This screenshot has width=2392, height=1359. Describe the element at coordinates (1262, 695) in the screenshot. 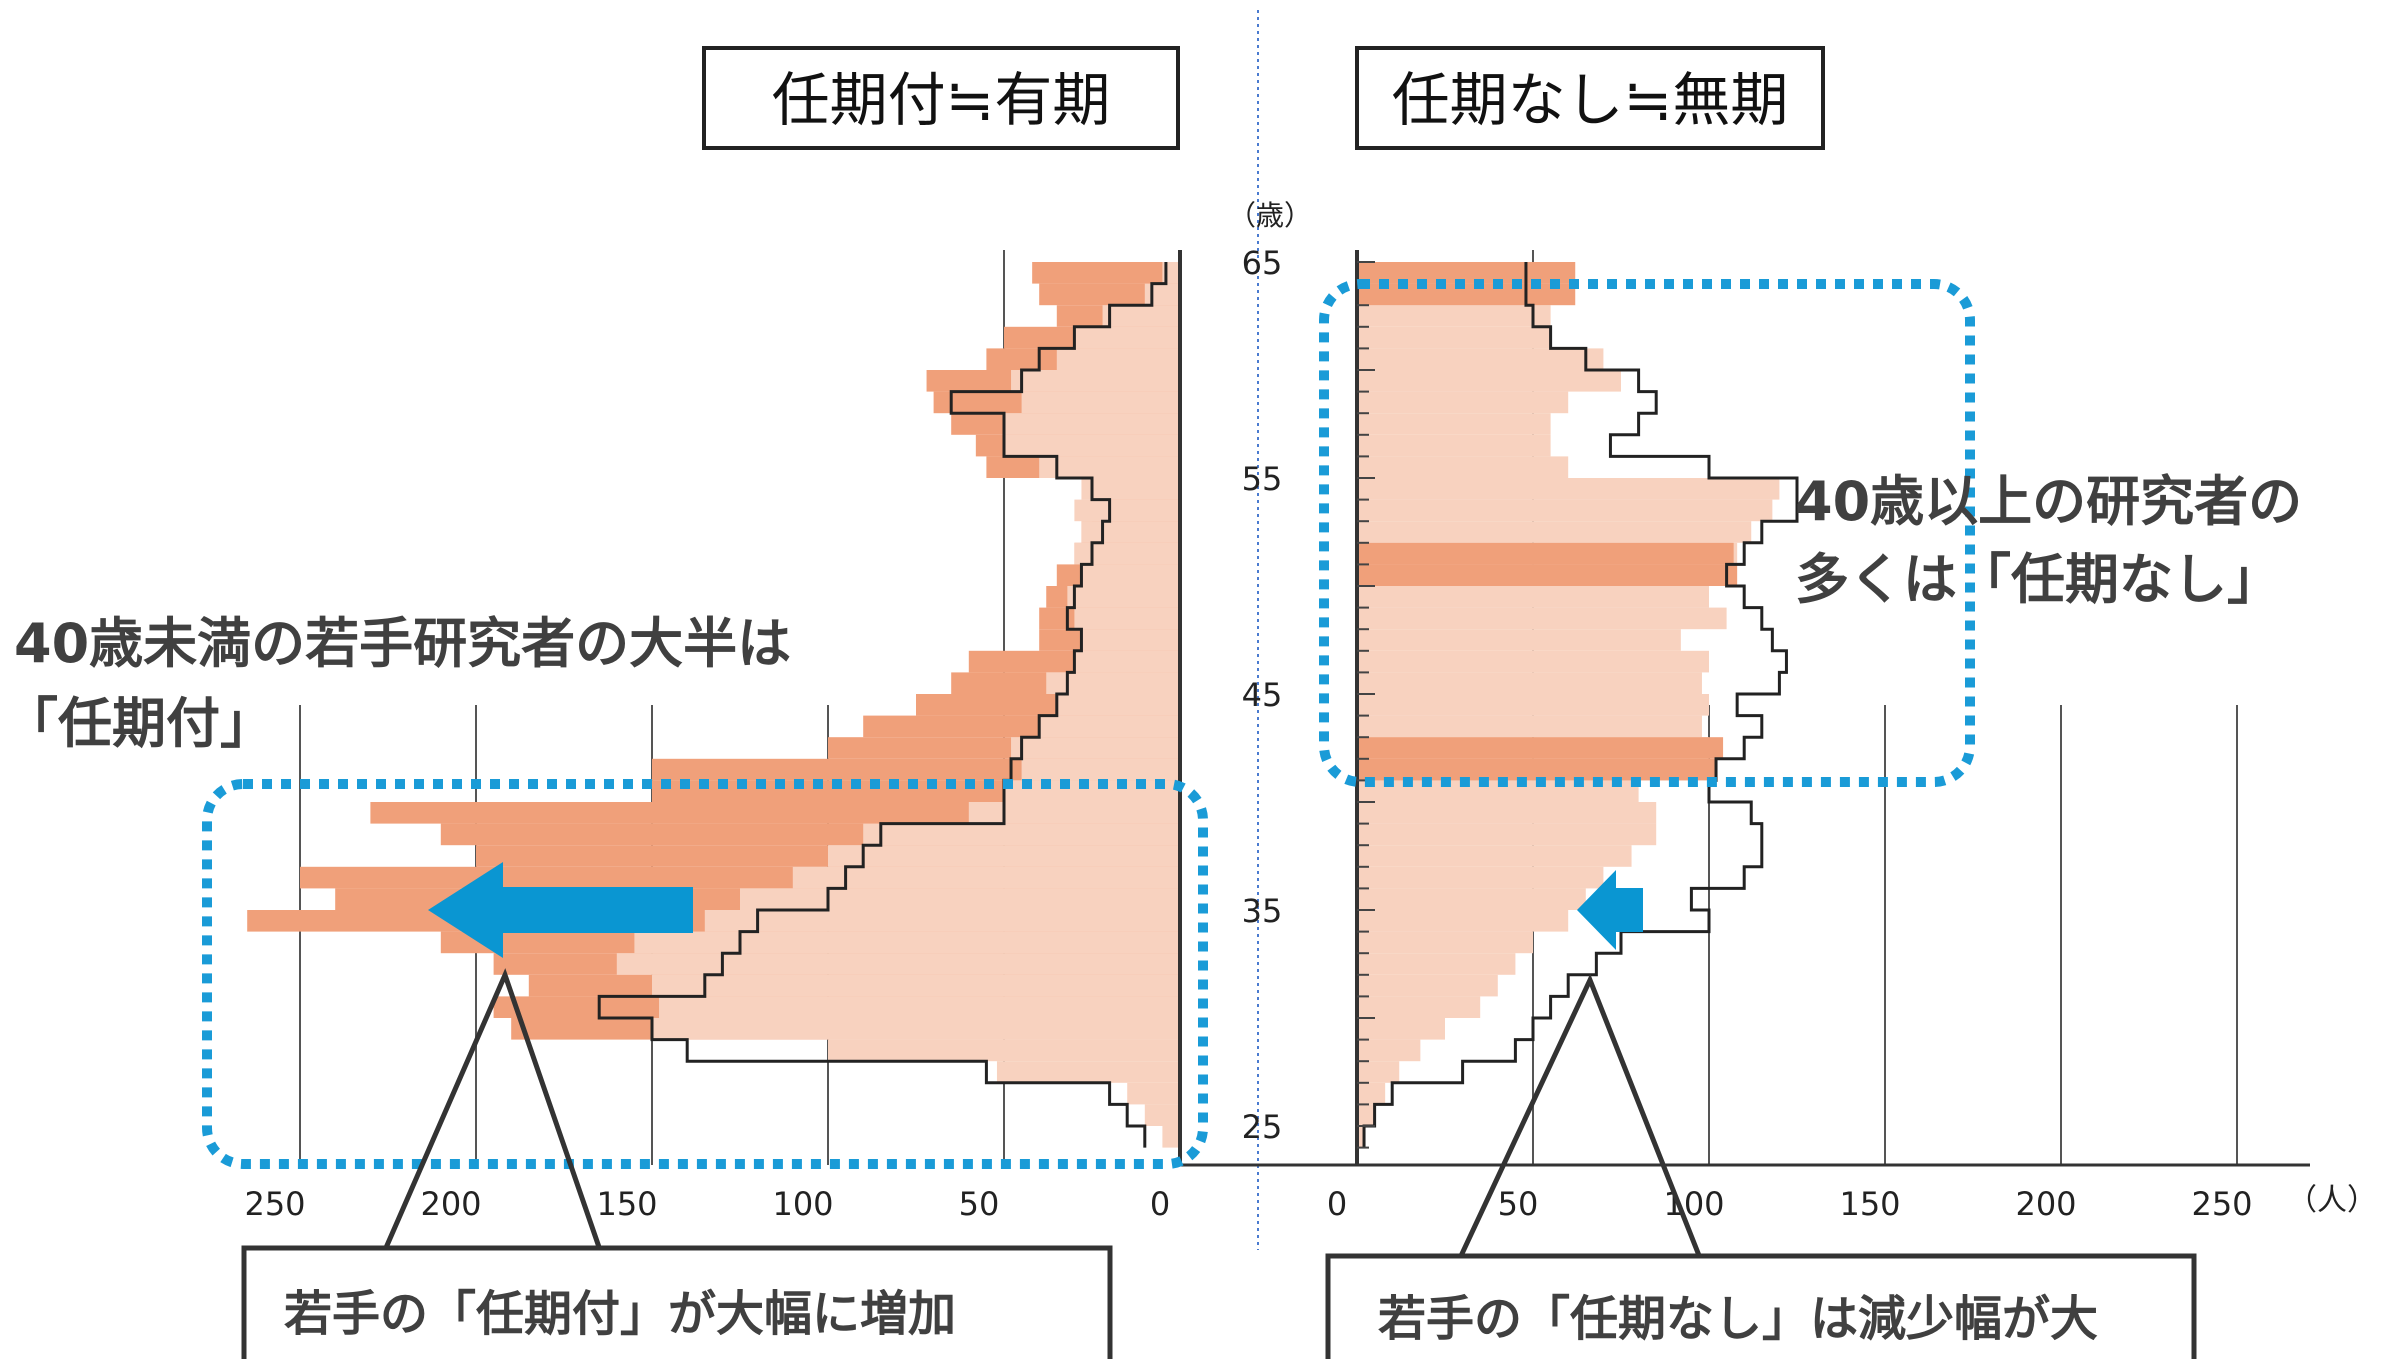

I see `y-tick-label: 45` at that location.